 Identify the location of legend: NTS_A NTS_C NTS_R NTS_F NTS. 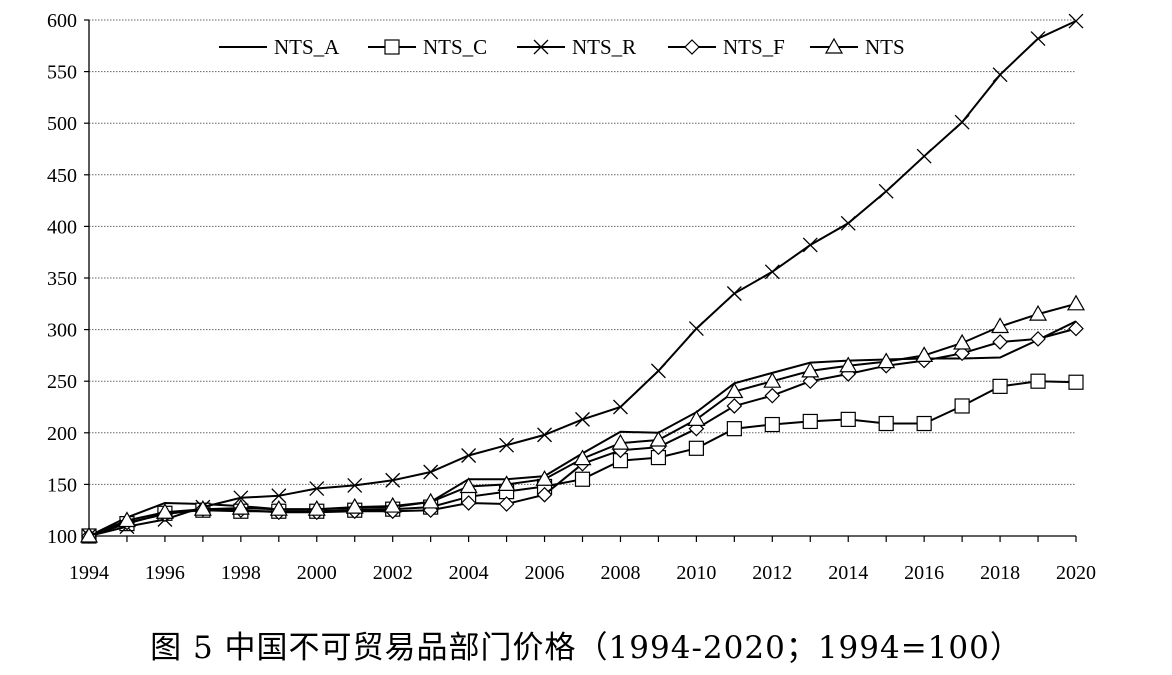
(562, 47).